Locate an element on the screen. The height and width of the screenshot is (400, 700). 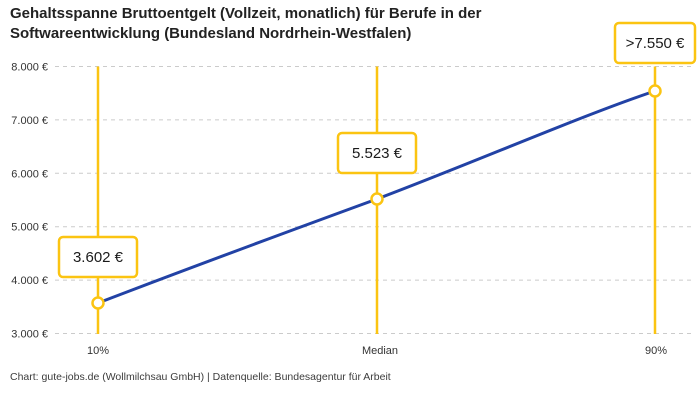
value-label-median: 5.523 € is located at coordinates (377, 153).